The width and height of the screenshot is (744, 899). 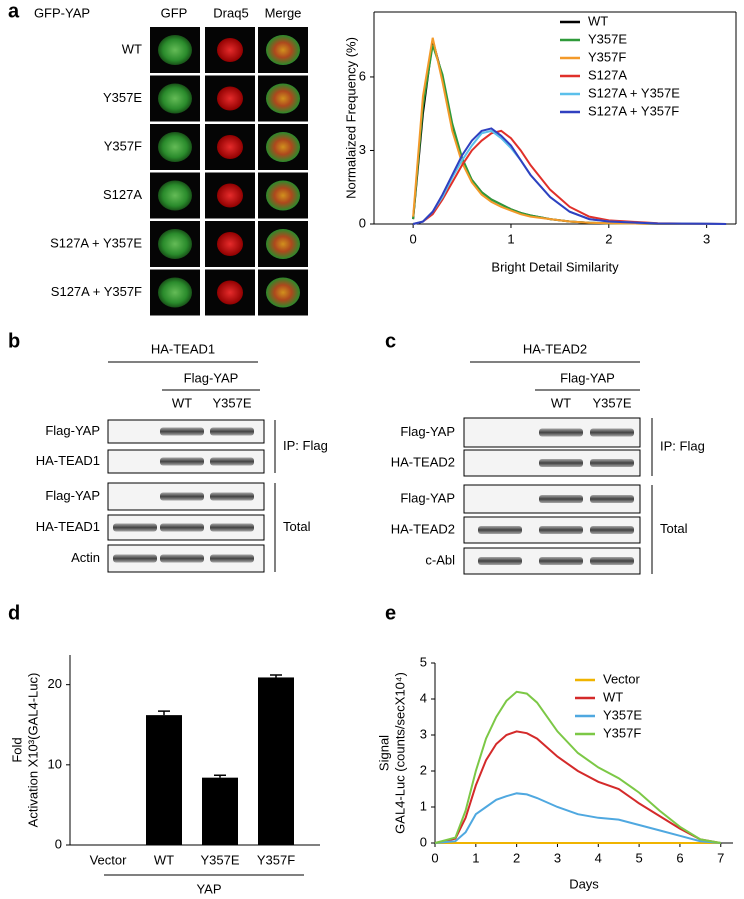 What do you see at coordinates (622, 714) in the screenshot?
I see `legend-label: Y357E` at bounding box center [622, 714].